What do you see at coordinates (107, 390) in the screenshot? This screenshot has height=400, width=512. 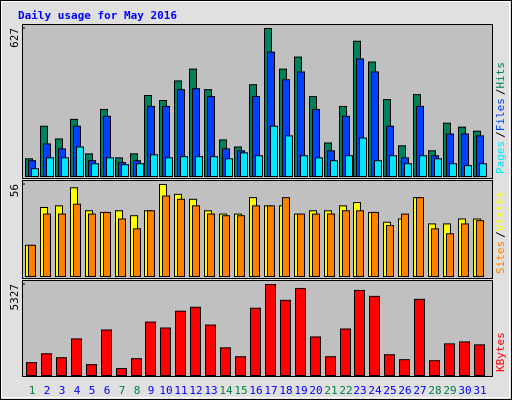 I see `x-tick-label: 6` at bounding box center [107, 390].